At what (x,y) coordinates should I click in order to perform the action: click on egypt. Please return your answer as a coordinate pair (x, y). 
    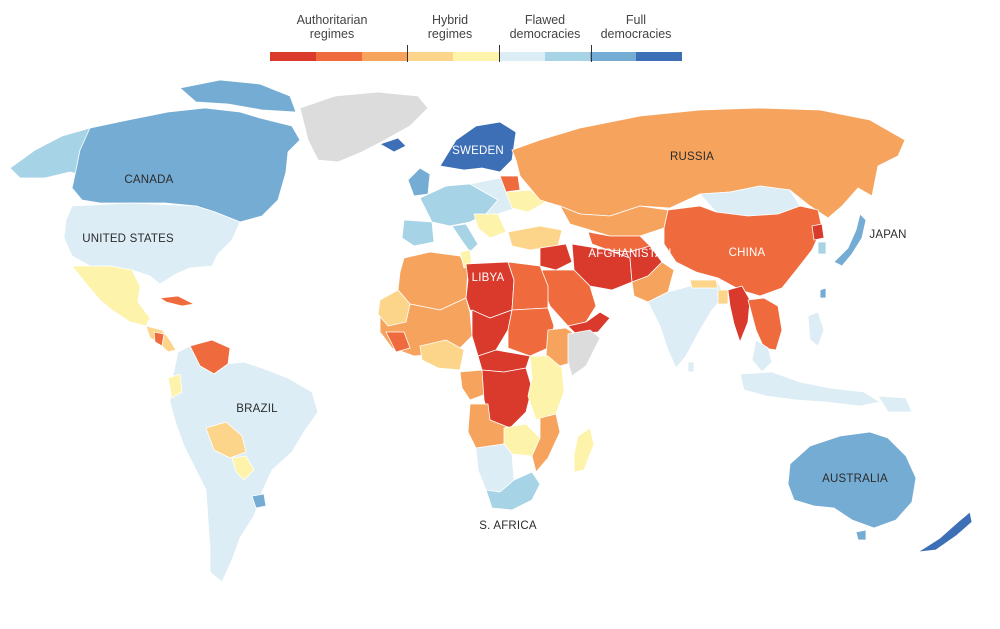
    Looking at the image, I should click on (528, 286).